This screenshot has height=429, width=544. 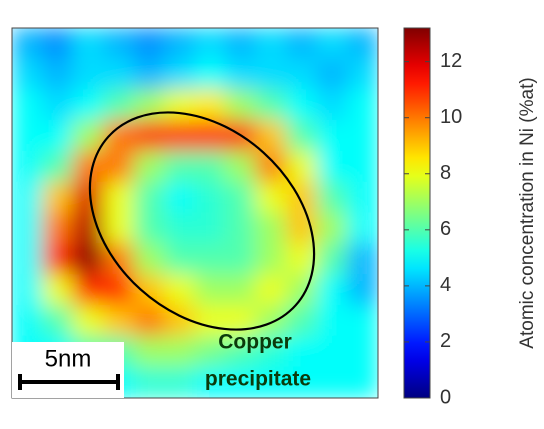 What do you see at coordinates (445, 285) in the screenshot?
I see `colorbar-tick-label: 4` at bounding box center [445, 285].